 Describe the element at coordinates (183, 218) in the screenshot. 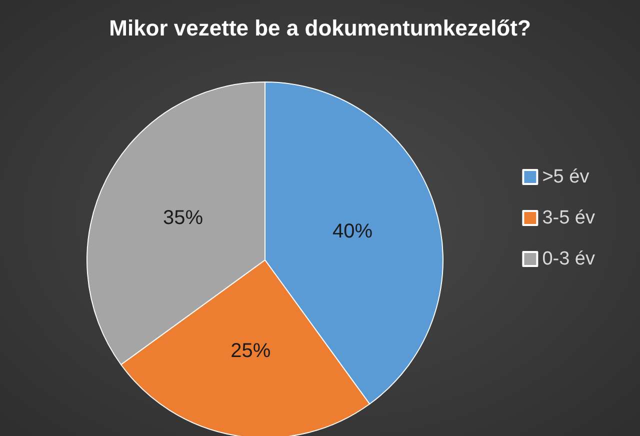

I see `data-label: 35%` at that location.